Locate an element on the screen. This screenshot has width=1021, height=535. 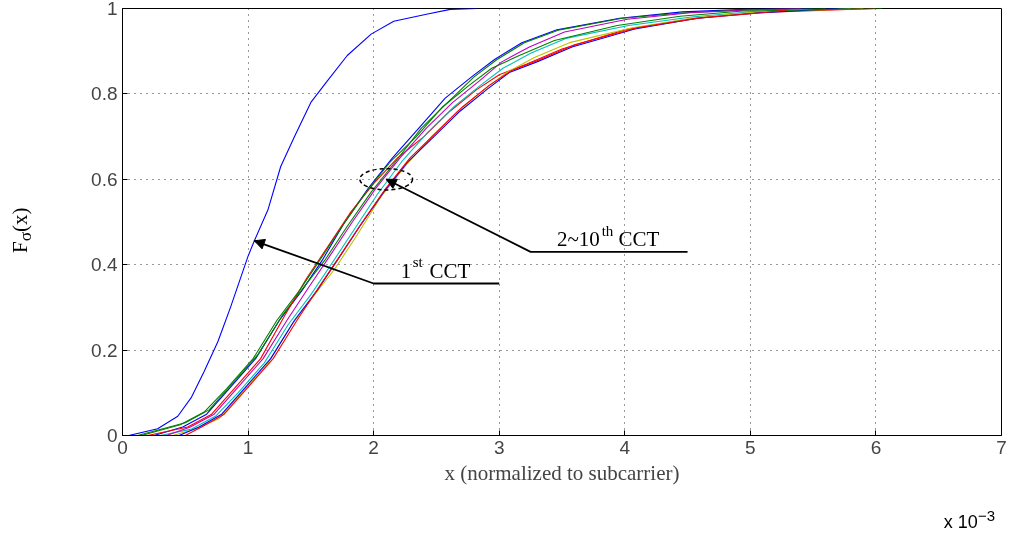
y-tick-label: 0.6 is located at coordinates (104, 179).